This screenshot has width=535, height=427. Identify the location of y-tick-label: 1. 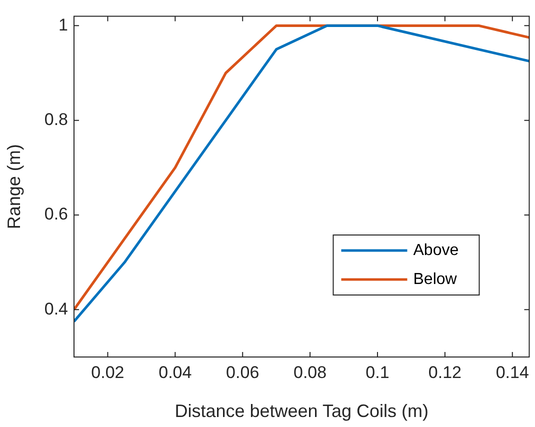
(63, 24).